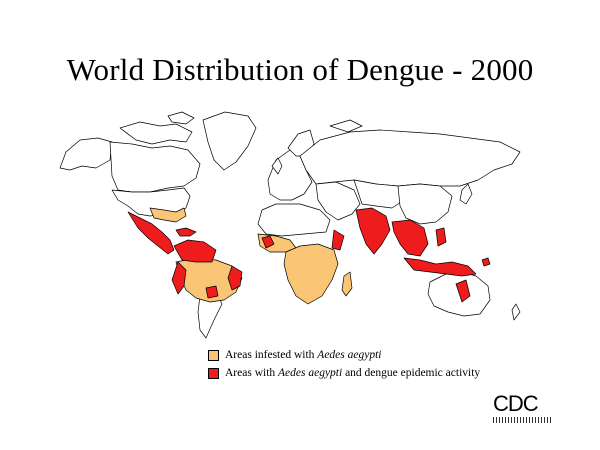  Describe the element at coordinates (195, 251) in the screenshot. I see `northern-south-america-epidemic` at that location.